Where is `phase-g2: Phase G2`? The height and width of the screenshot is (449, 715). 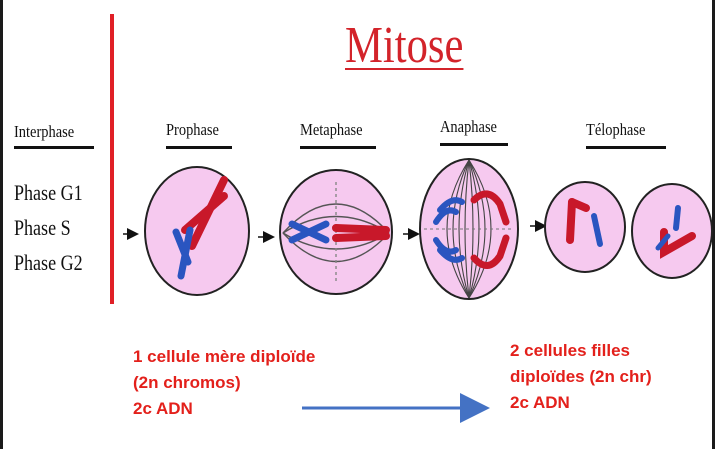
phase-g2: Phase G2 is located at coordinates (48, 262).